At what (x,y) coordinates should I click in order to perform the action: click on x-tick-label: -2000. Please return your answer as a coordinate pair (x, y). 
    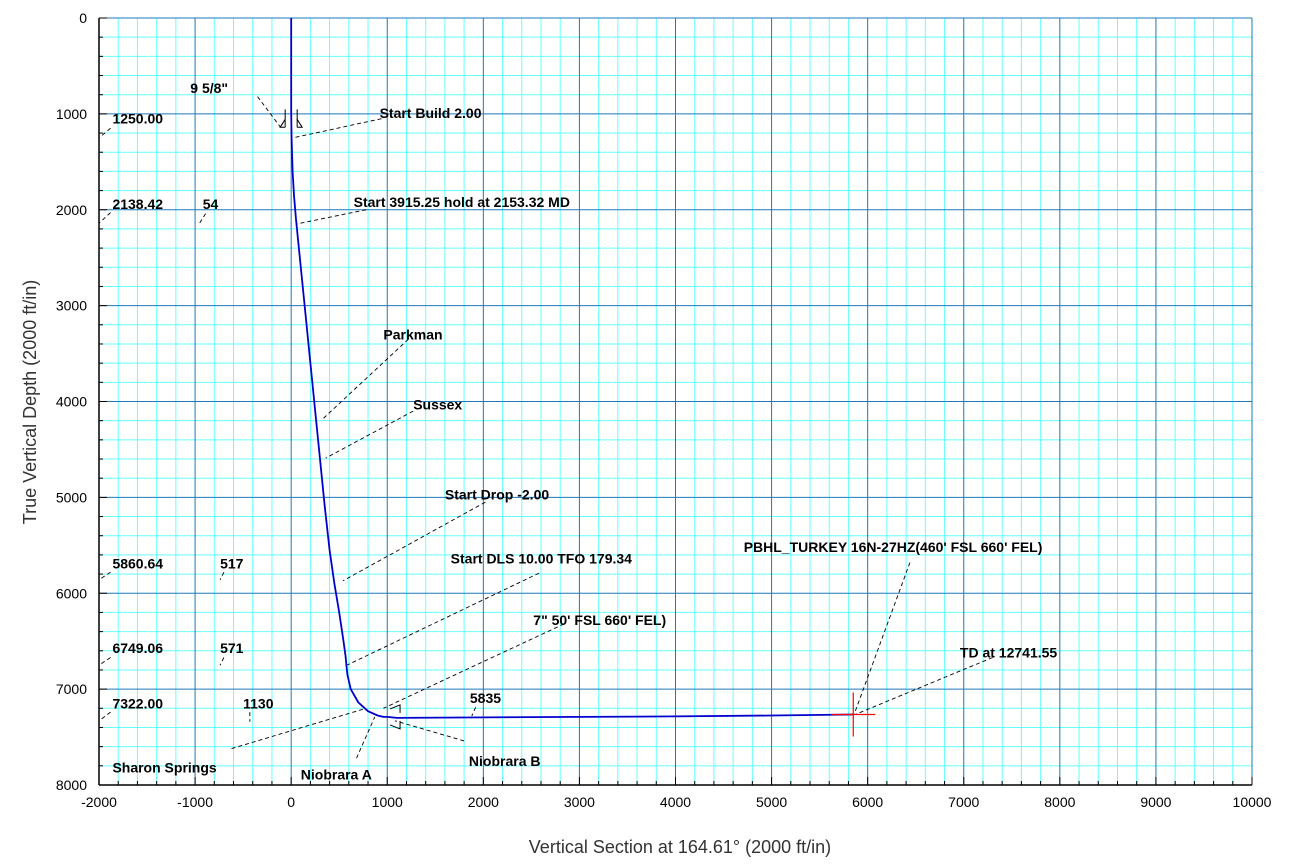
    Looking at the image, I should click on (99, 802).